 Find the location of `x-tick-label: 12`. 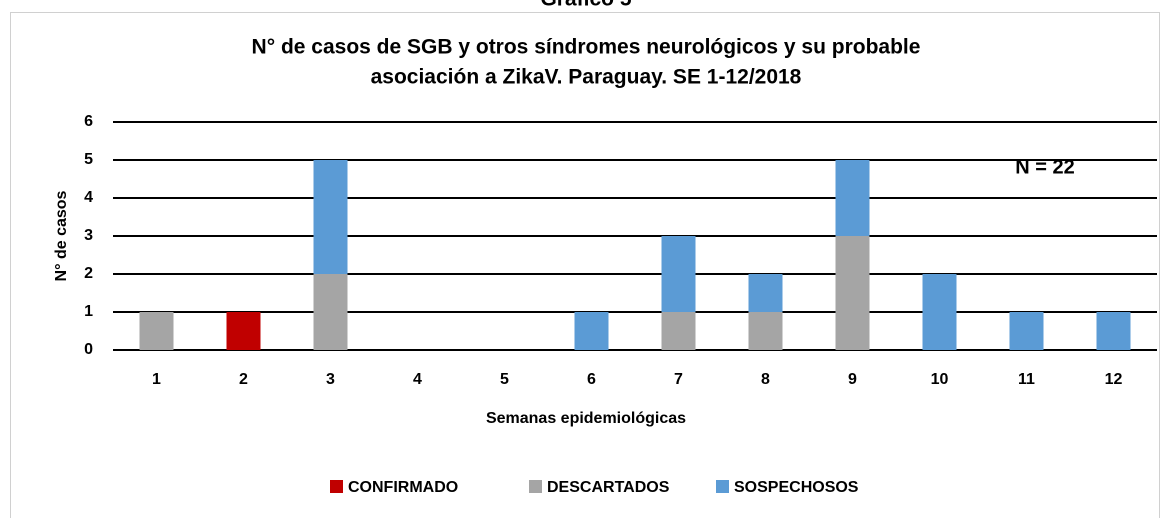

x-tick-label: 12 is located at coordinates (1114, 379).